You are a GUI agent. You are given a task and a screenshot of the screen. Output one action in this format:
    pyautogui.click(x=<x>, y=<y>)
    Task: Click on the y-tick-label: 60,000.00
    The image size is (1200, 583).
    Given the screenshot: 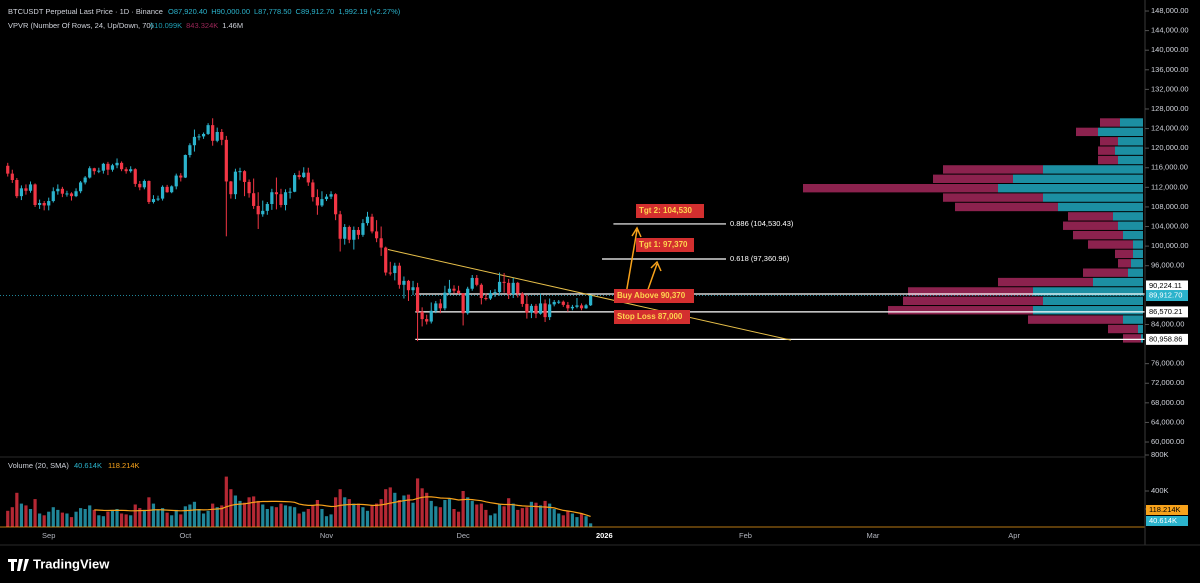 What is the action you would take?
    pyautogui.click(x=1167, y=441)
    